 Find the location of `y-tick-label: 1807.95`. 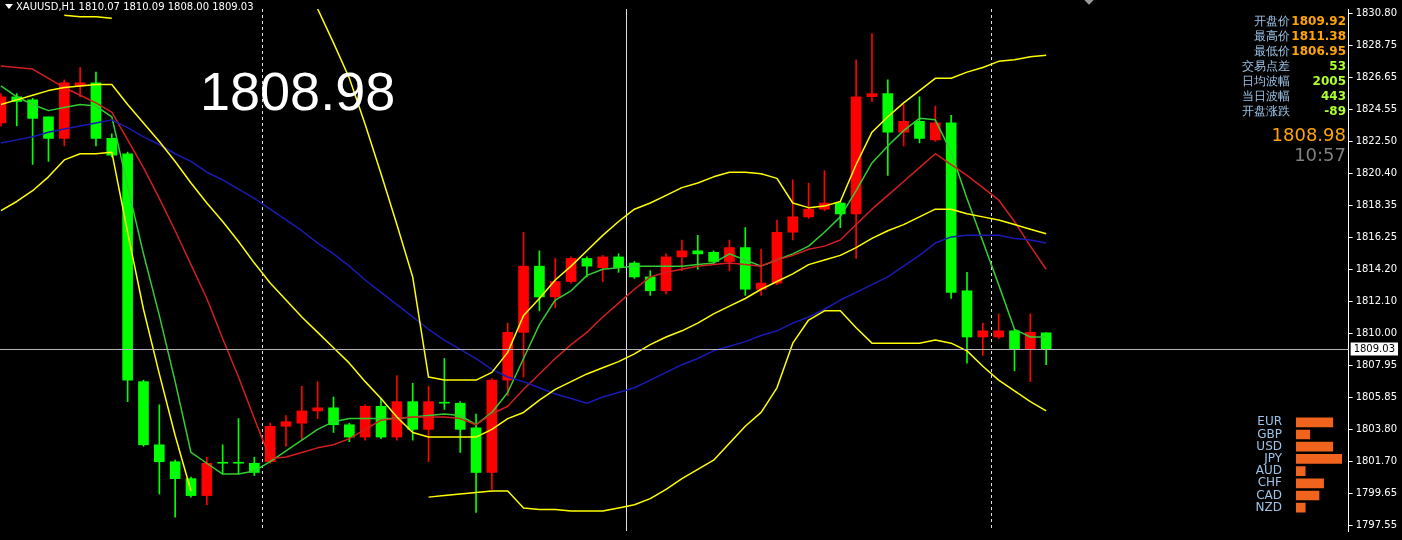

y-tick-label: 1807.95 is located at coordinates (1376, 365).